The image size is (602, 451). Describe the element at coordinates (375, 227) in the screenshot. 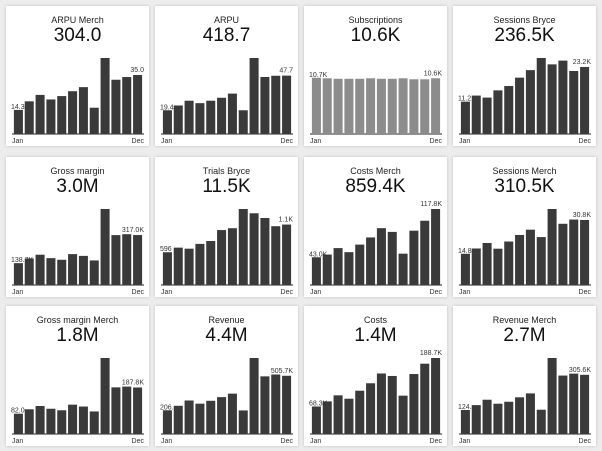

I see `card-costs-merch: Costs Merch 859.4K 43.0K 117.8K Jan Dec` at that location.